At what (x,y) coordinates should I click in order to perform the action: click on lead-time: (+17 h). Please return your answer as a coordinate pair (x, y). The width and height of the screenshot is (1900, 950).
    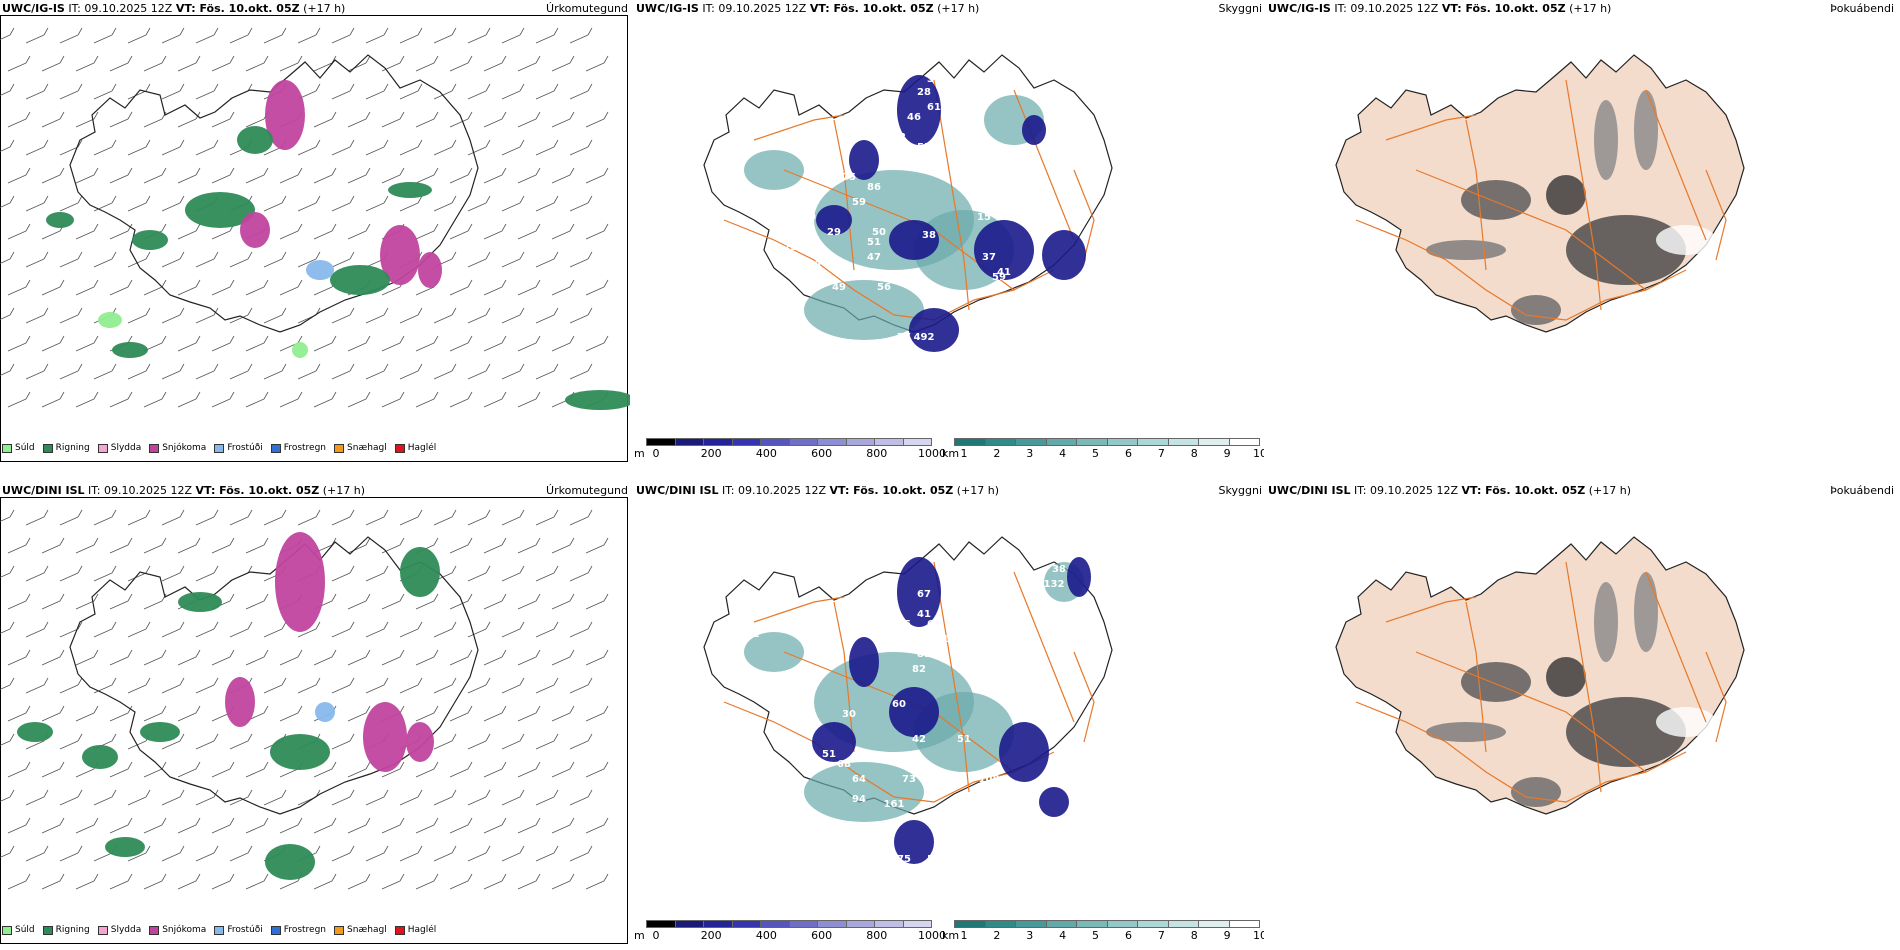
    Looking at the image, I should click on (344, 490).